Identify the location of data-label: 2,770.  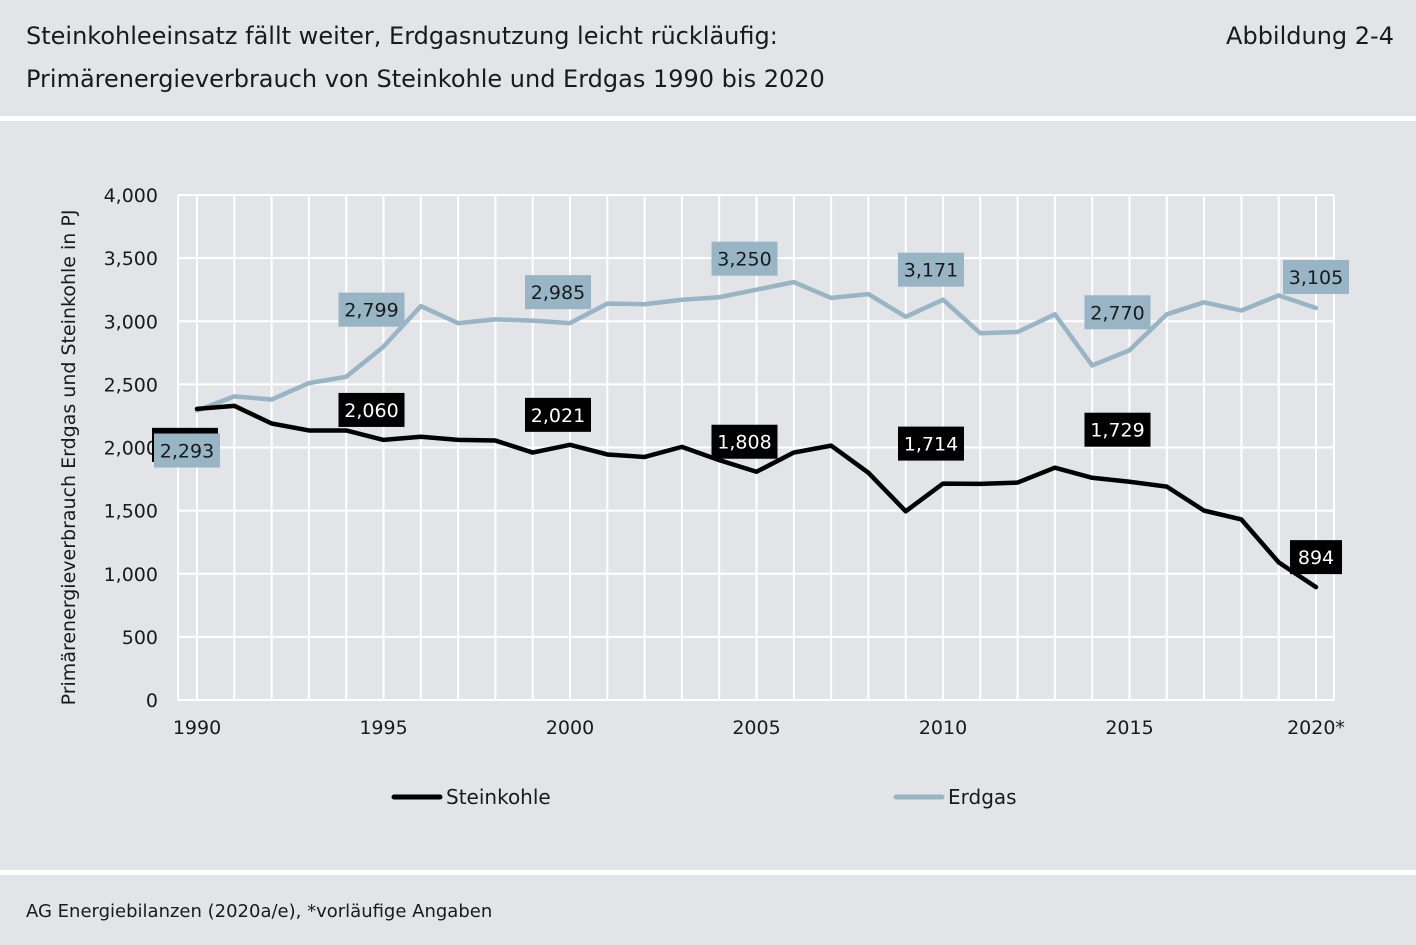
(1117, 313).